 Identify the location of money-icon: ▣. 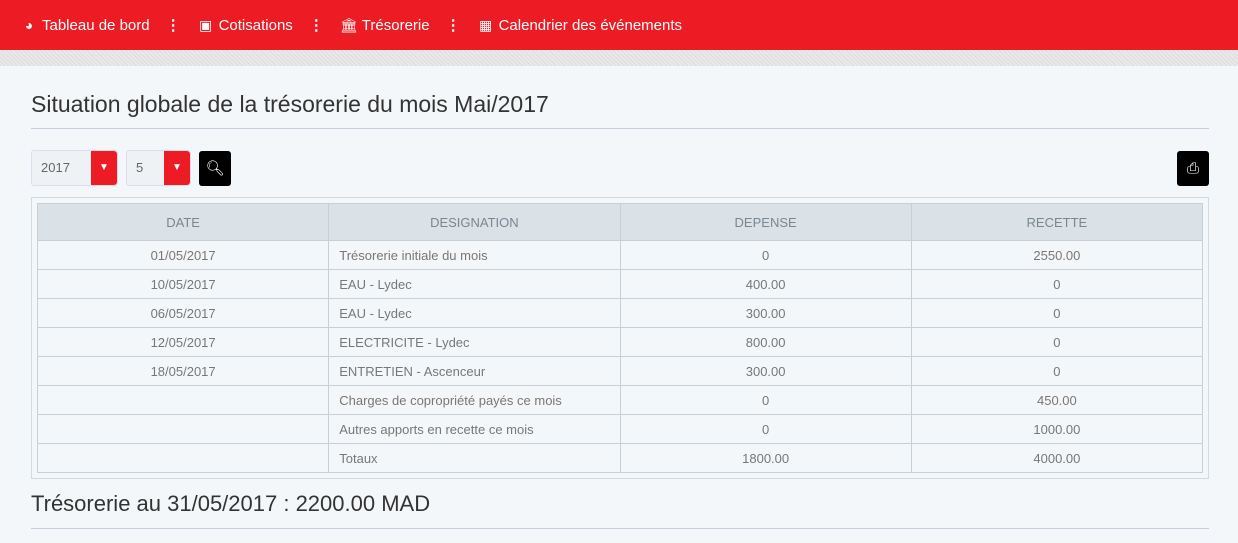
(205, 25).